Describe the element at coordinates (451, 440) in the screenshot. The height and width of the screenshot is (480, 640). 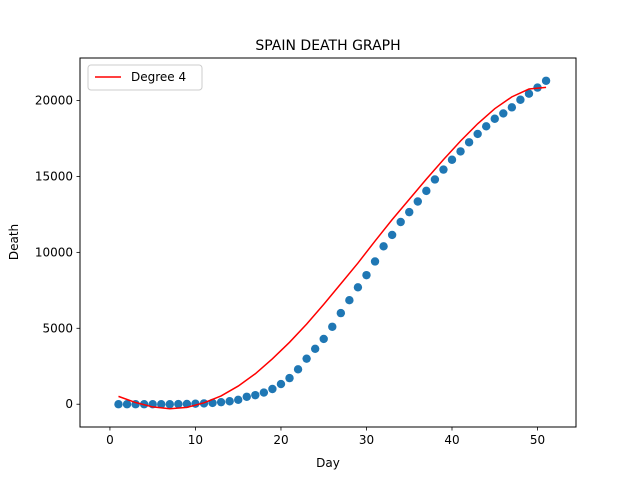
I see `x-tick-label: 40` at that location.